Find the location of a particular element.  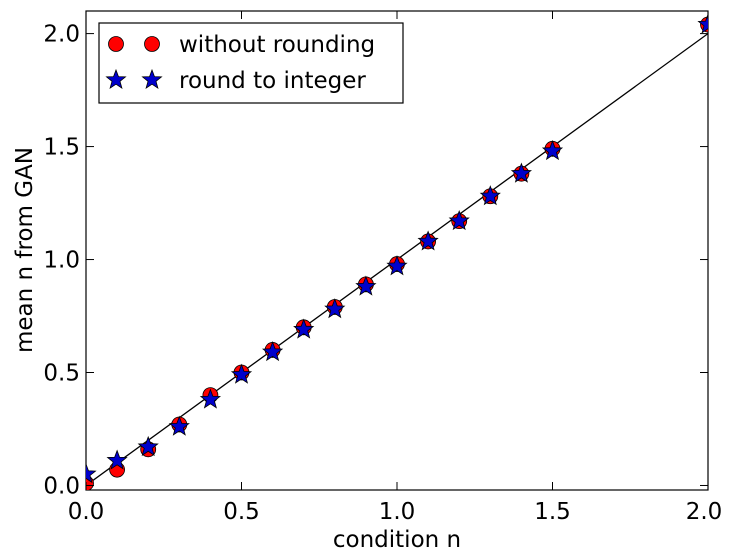

x-tick-label: 0.5 is located at coordinates (241, 512).